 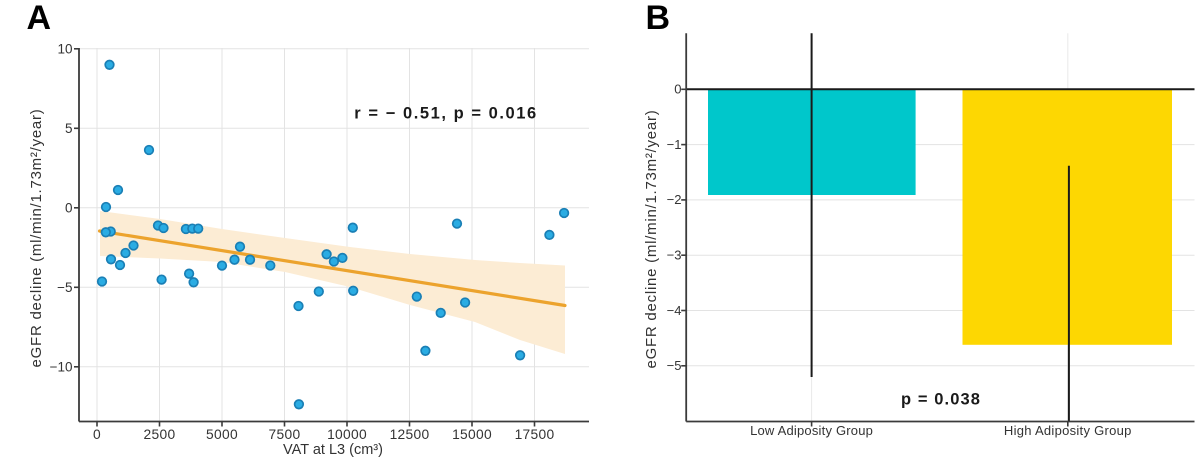 What do you see at coordinates (674, 255) in the screenshot?
I see `svg-text: −3` at bounding box center [674, 255].